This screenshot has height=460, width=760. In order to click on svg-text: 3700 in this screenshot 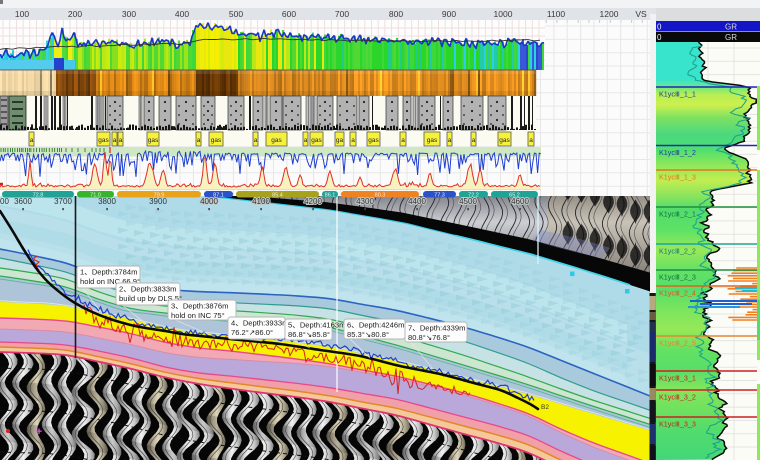, I will do `click(63, 201)`.